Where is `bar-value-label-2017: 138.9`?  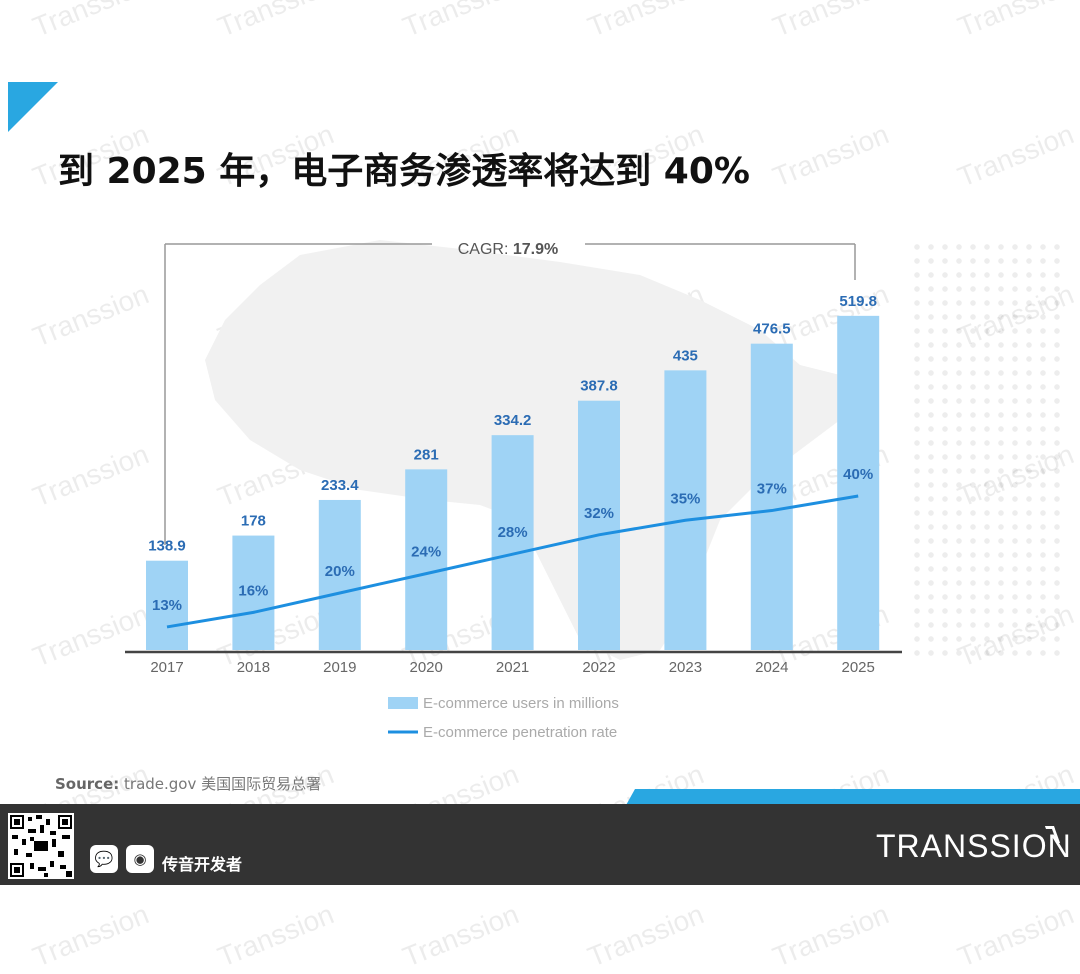 bar-value-label-2017: 138.9 is located at coordinates (167, 546).